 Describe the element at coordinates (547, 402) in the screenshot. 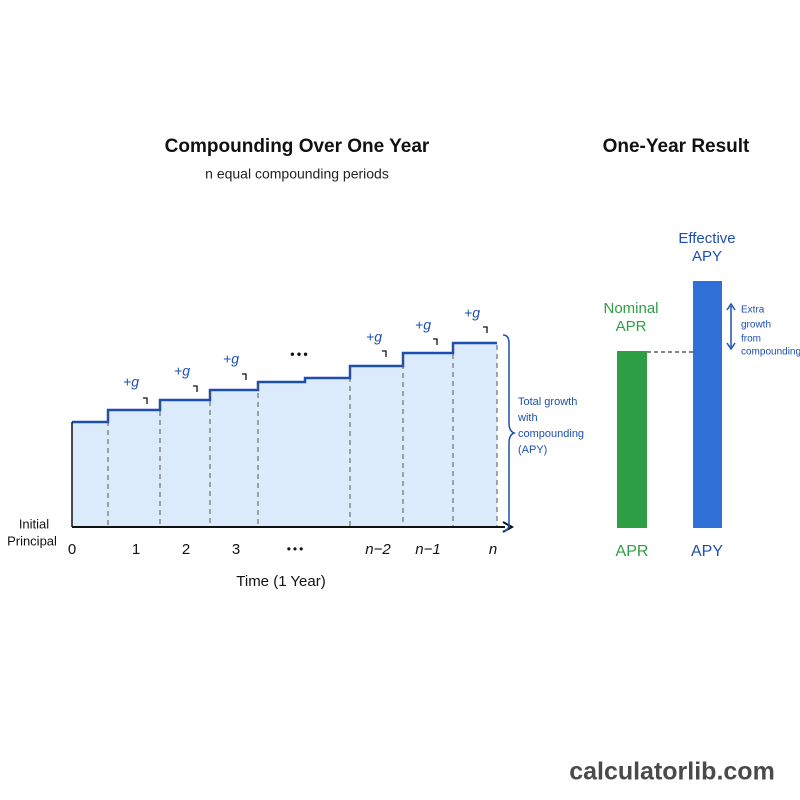

I see `brace-label: Total growth` at that location.